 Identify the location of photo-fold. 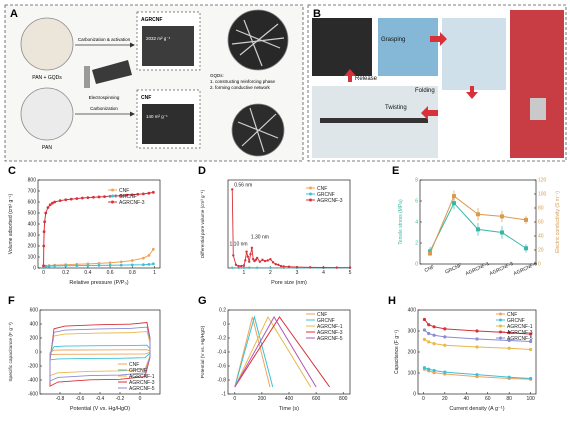
(474, 54).